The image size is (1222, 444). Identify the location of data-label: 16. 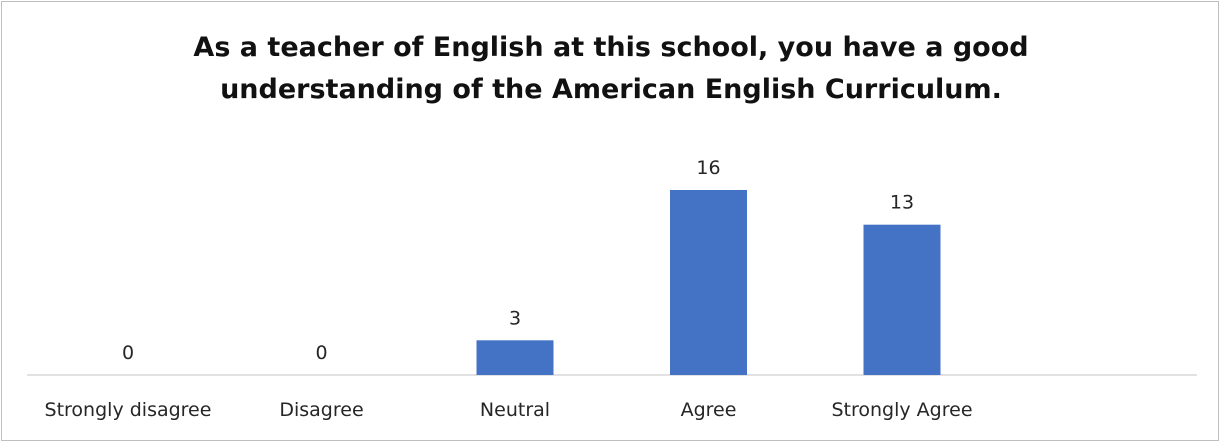
(708, 168).